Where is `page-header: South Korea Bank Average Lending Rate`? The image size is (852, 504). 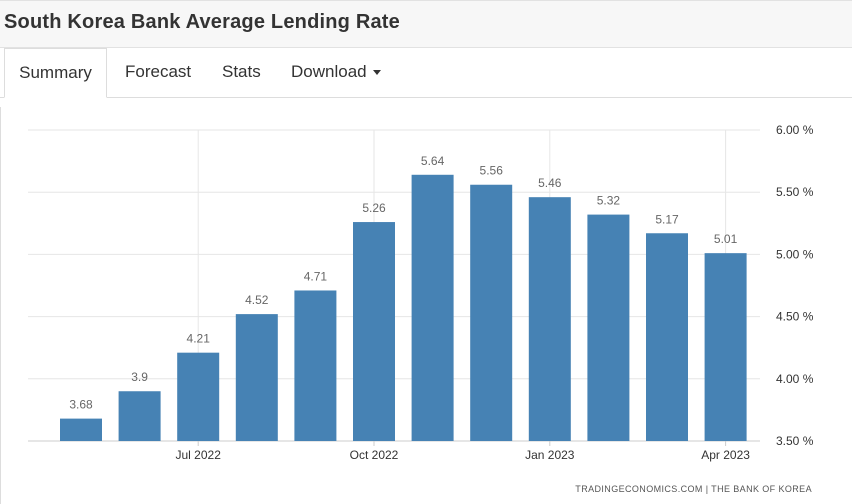
page-header: South Korea Bank Average Lending Rate is located at coordinates (426, 24).